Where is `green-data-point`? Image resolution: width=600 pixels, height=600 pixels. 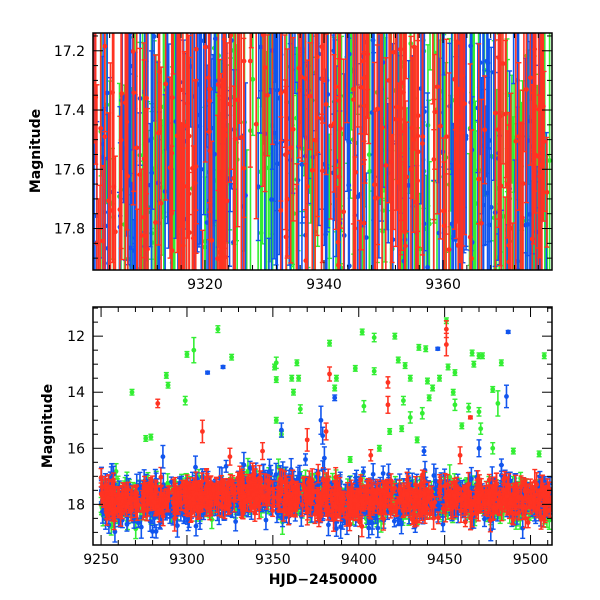
green-data-point is located at coordinates (253, 85).